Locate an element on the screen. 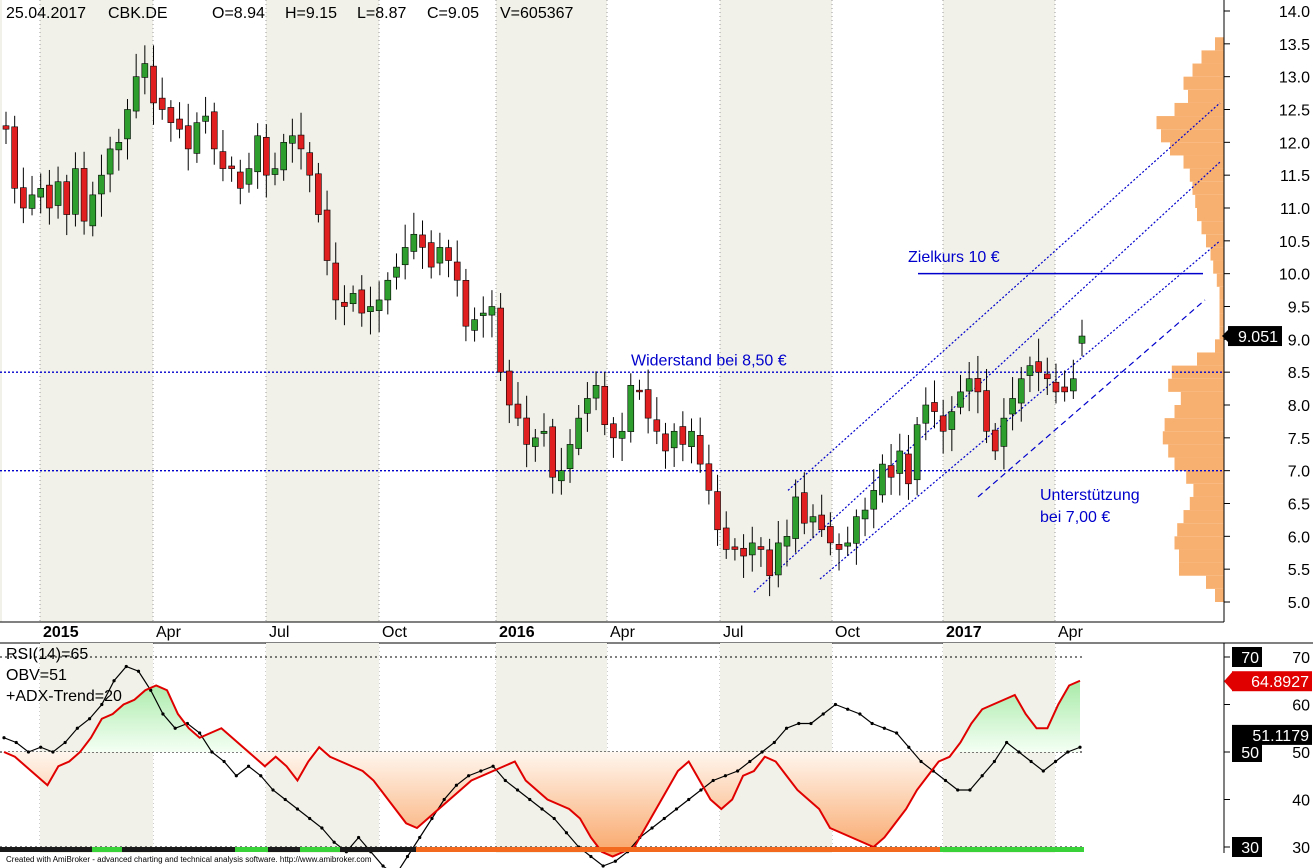 This screenshot has width=1313, height=868. header-close: C=9.05 is located at coordinates (453, 13).